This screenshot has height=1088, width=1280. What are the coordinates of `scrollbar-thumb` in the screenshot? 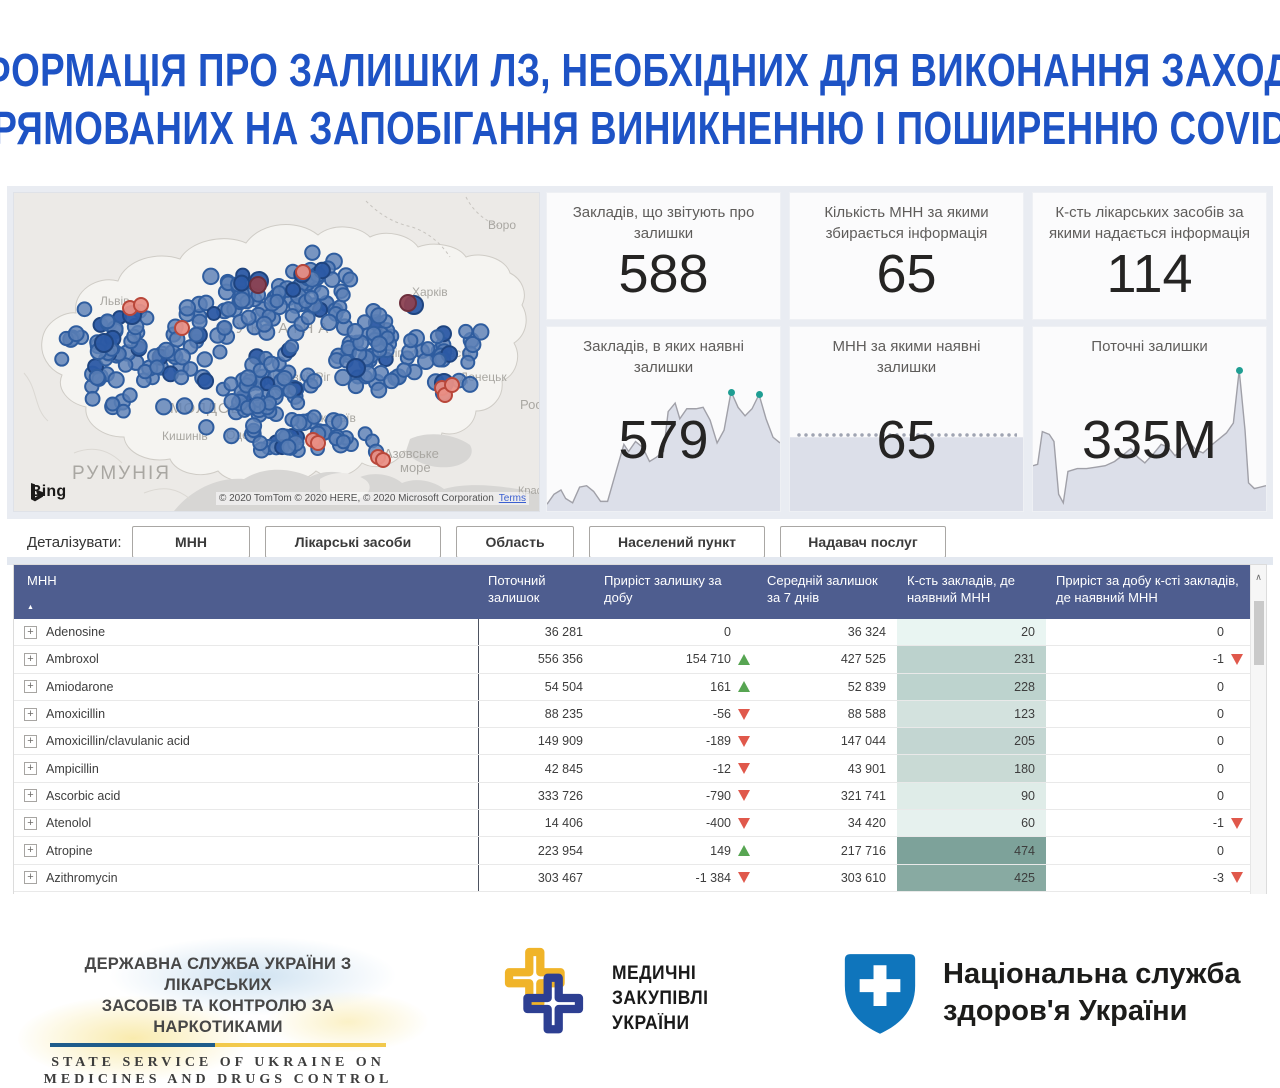 It's located at (1259, 633).